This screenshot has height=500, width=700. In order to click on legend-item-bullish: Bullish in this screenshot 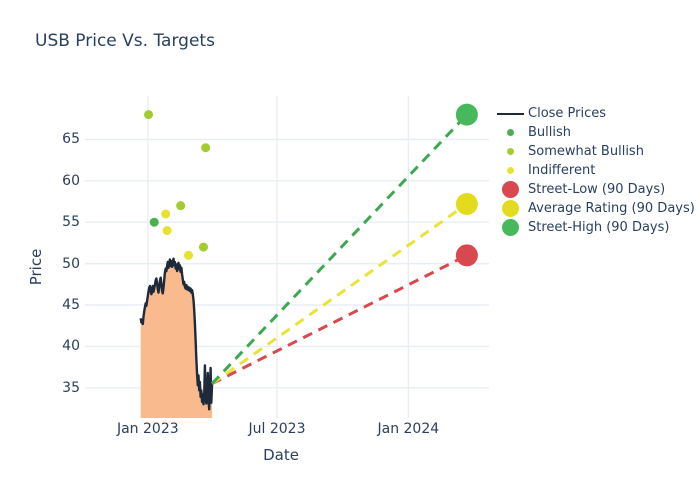, I will do `click(593, 132)`.